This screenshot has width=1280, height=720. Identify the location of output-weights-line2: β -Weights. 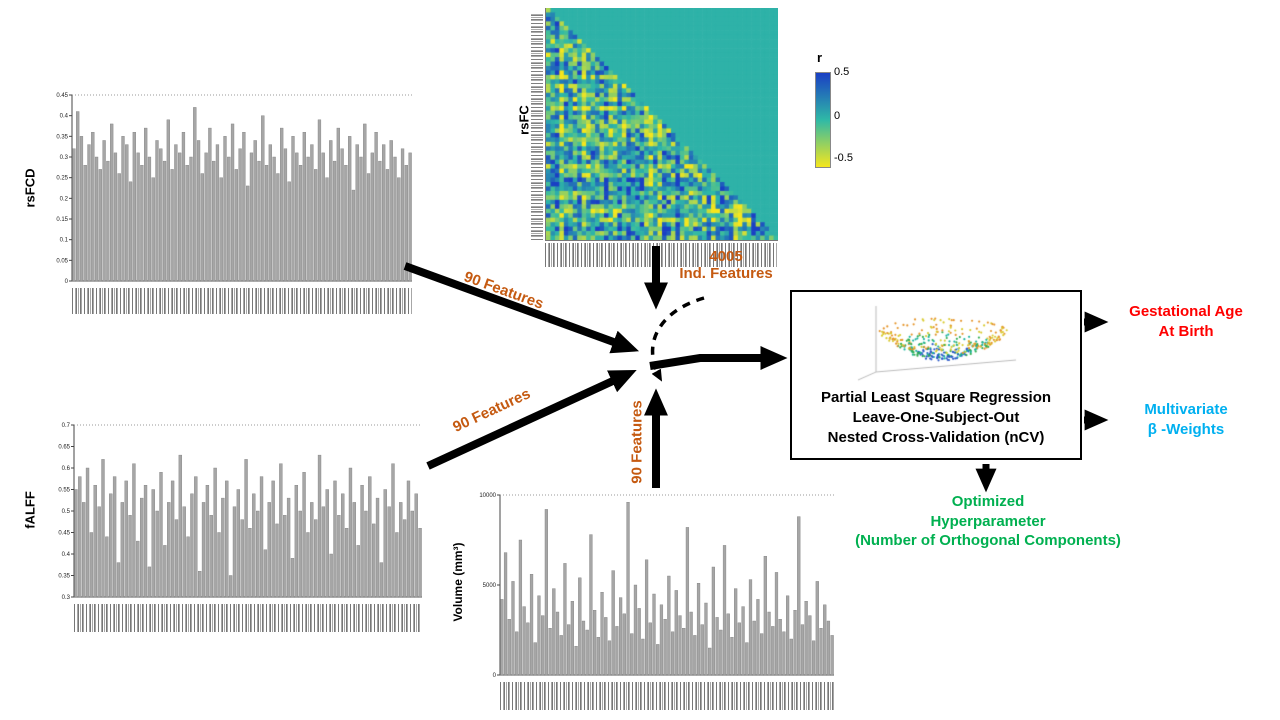
(1186, 429).